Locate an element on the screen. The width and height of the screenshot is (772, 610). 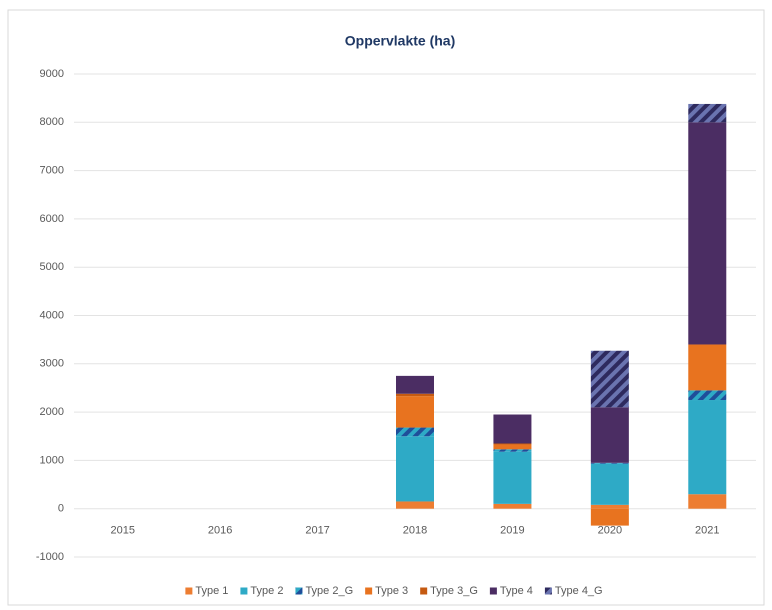
y-tick-label: 3000 is located at coordinates (52, 364).